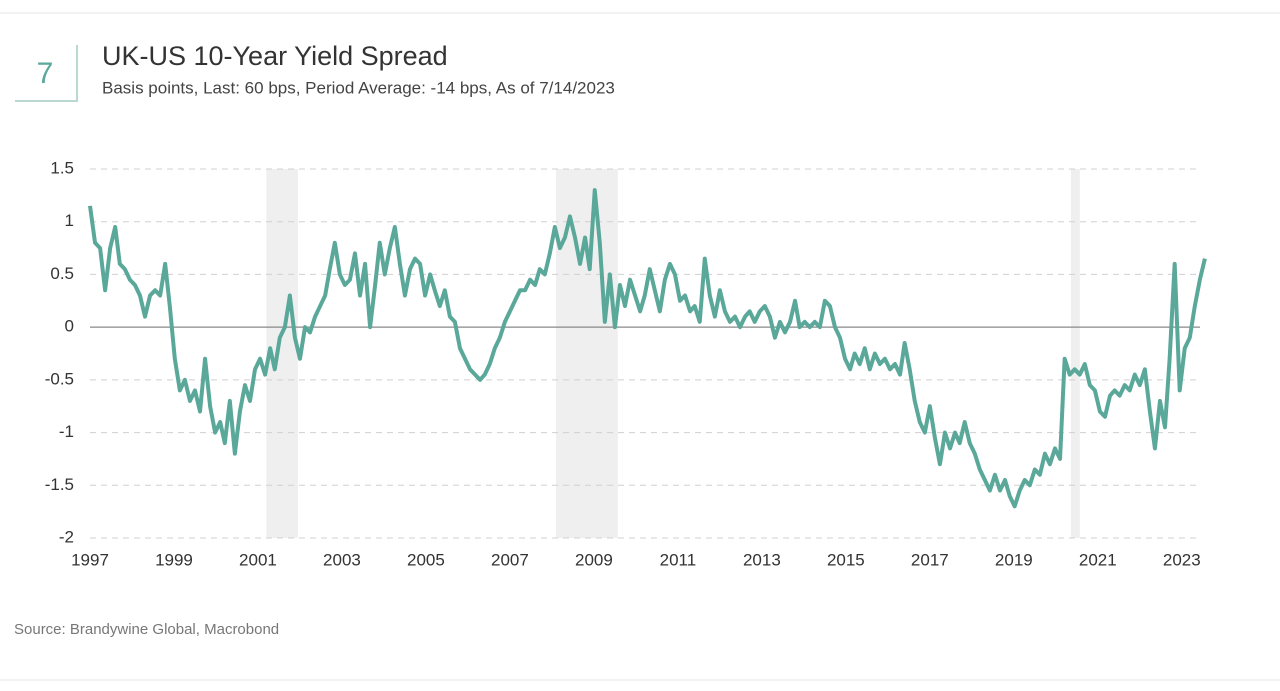 This screenshot has height=691, width=1280. Describe the element at coordinates (1014, 559) in the screenshot. I see `x-tick-label: 2019` at that location.